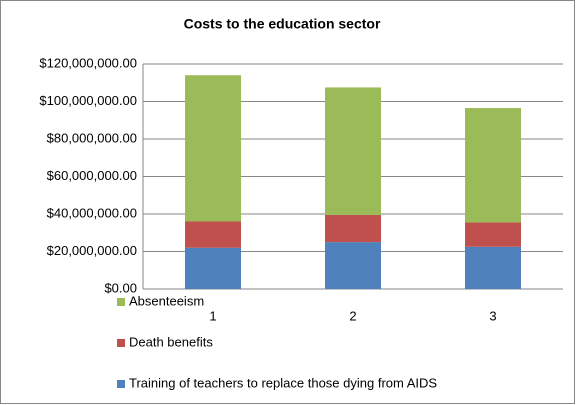 This screenshot has height=405, width=576. Describe the element at coordinates (120, 287) in the screenshot. I see `y-tick-label: $0.00` at that location.